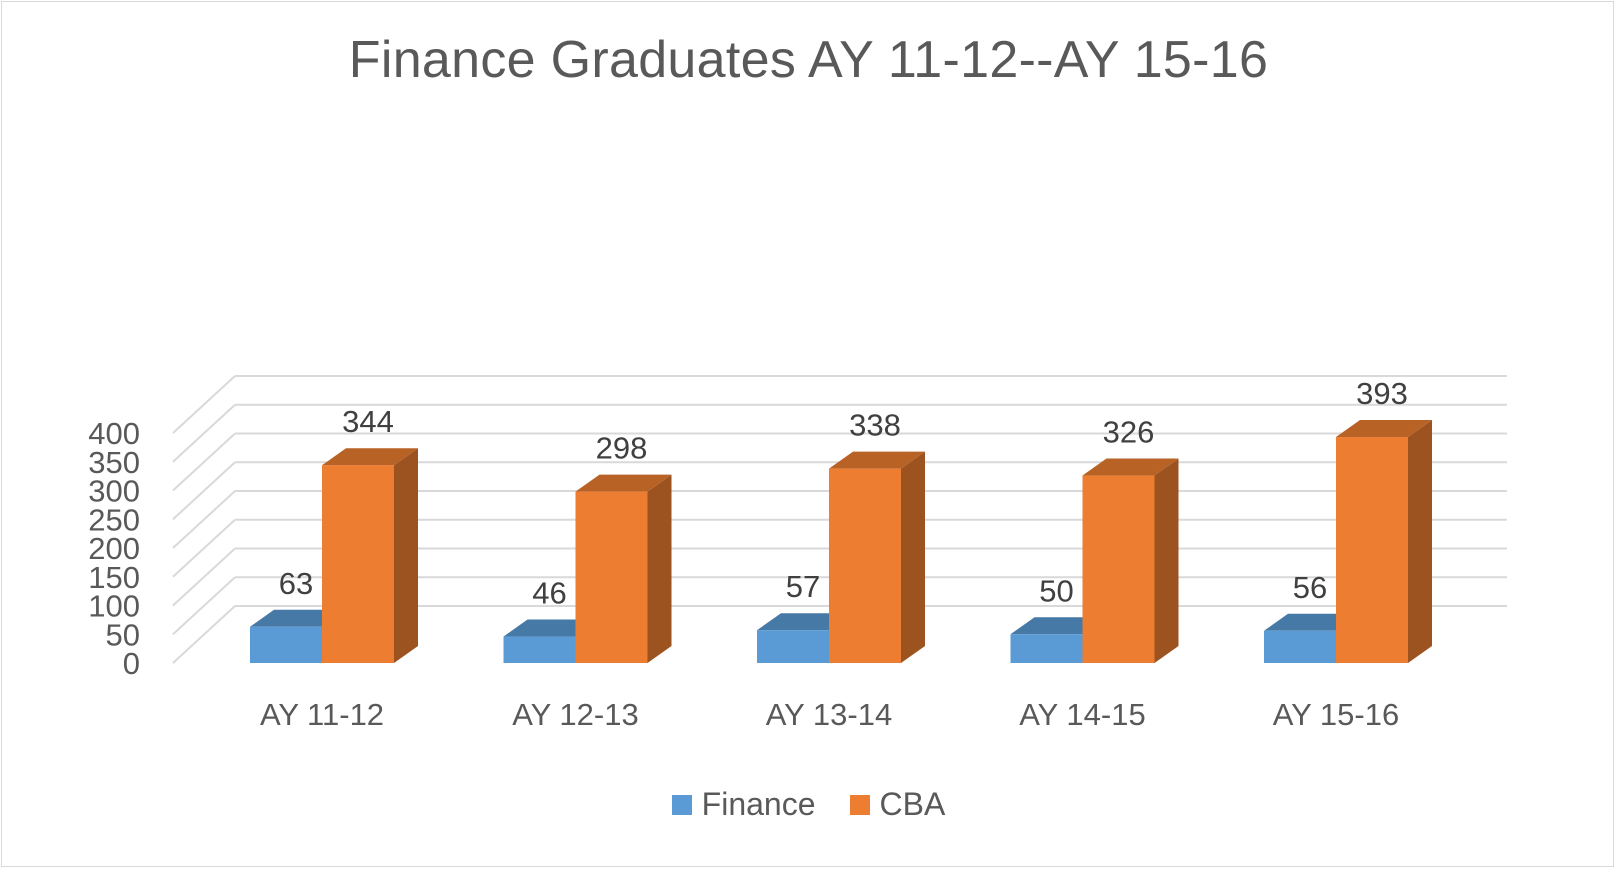 The width and height of the screenshot is (1617, 872). I want to click on x-tick-label-1: AY 12-13, so click(575, 714).